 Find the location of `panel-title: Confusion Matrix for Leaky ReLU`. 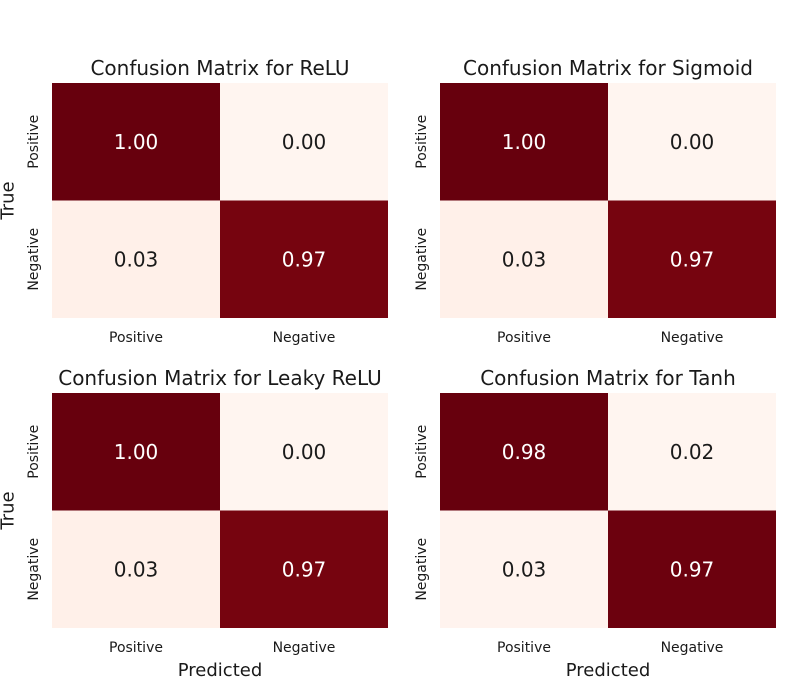

panel-title: Confusion Matrix for Leaky ReLU is located at coordinates (220, 378).